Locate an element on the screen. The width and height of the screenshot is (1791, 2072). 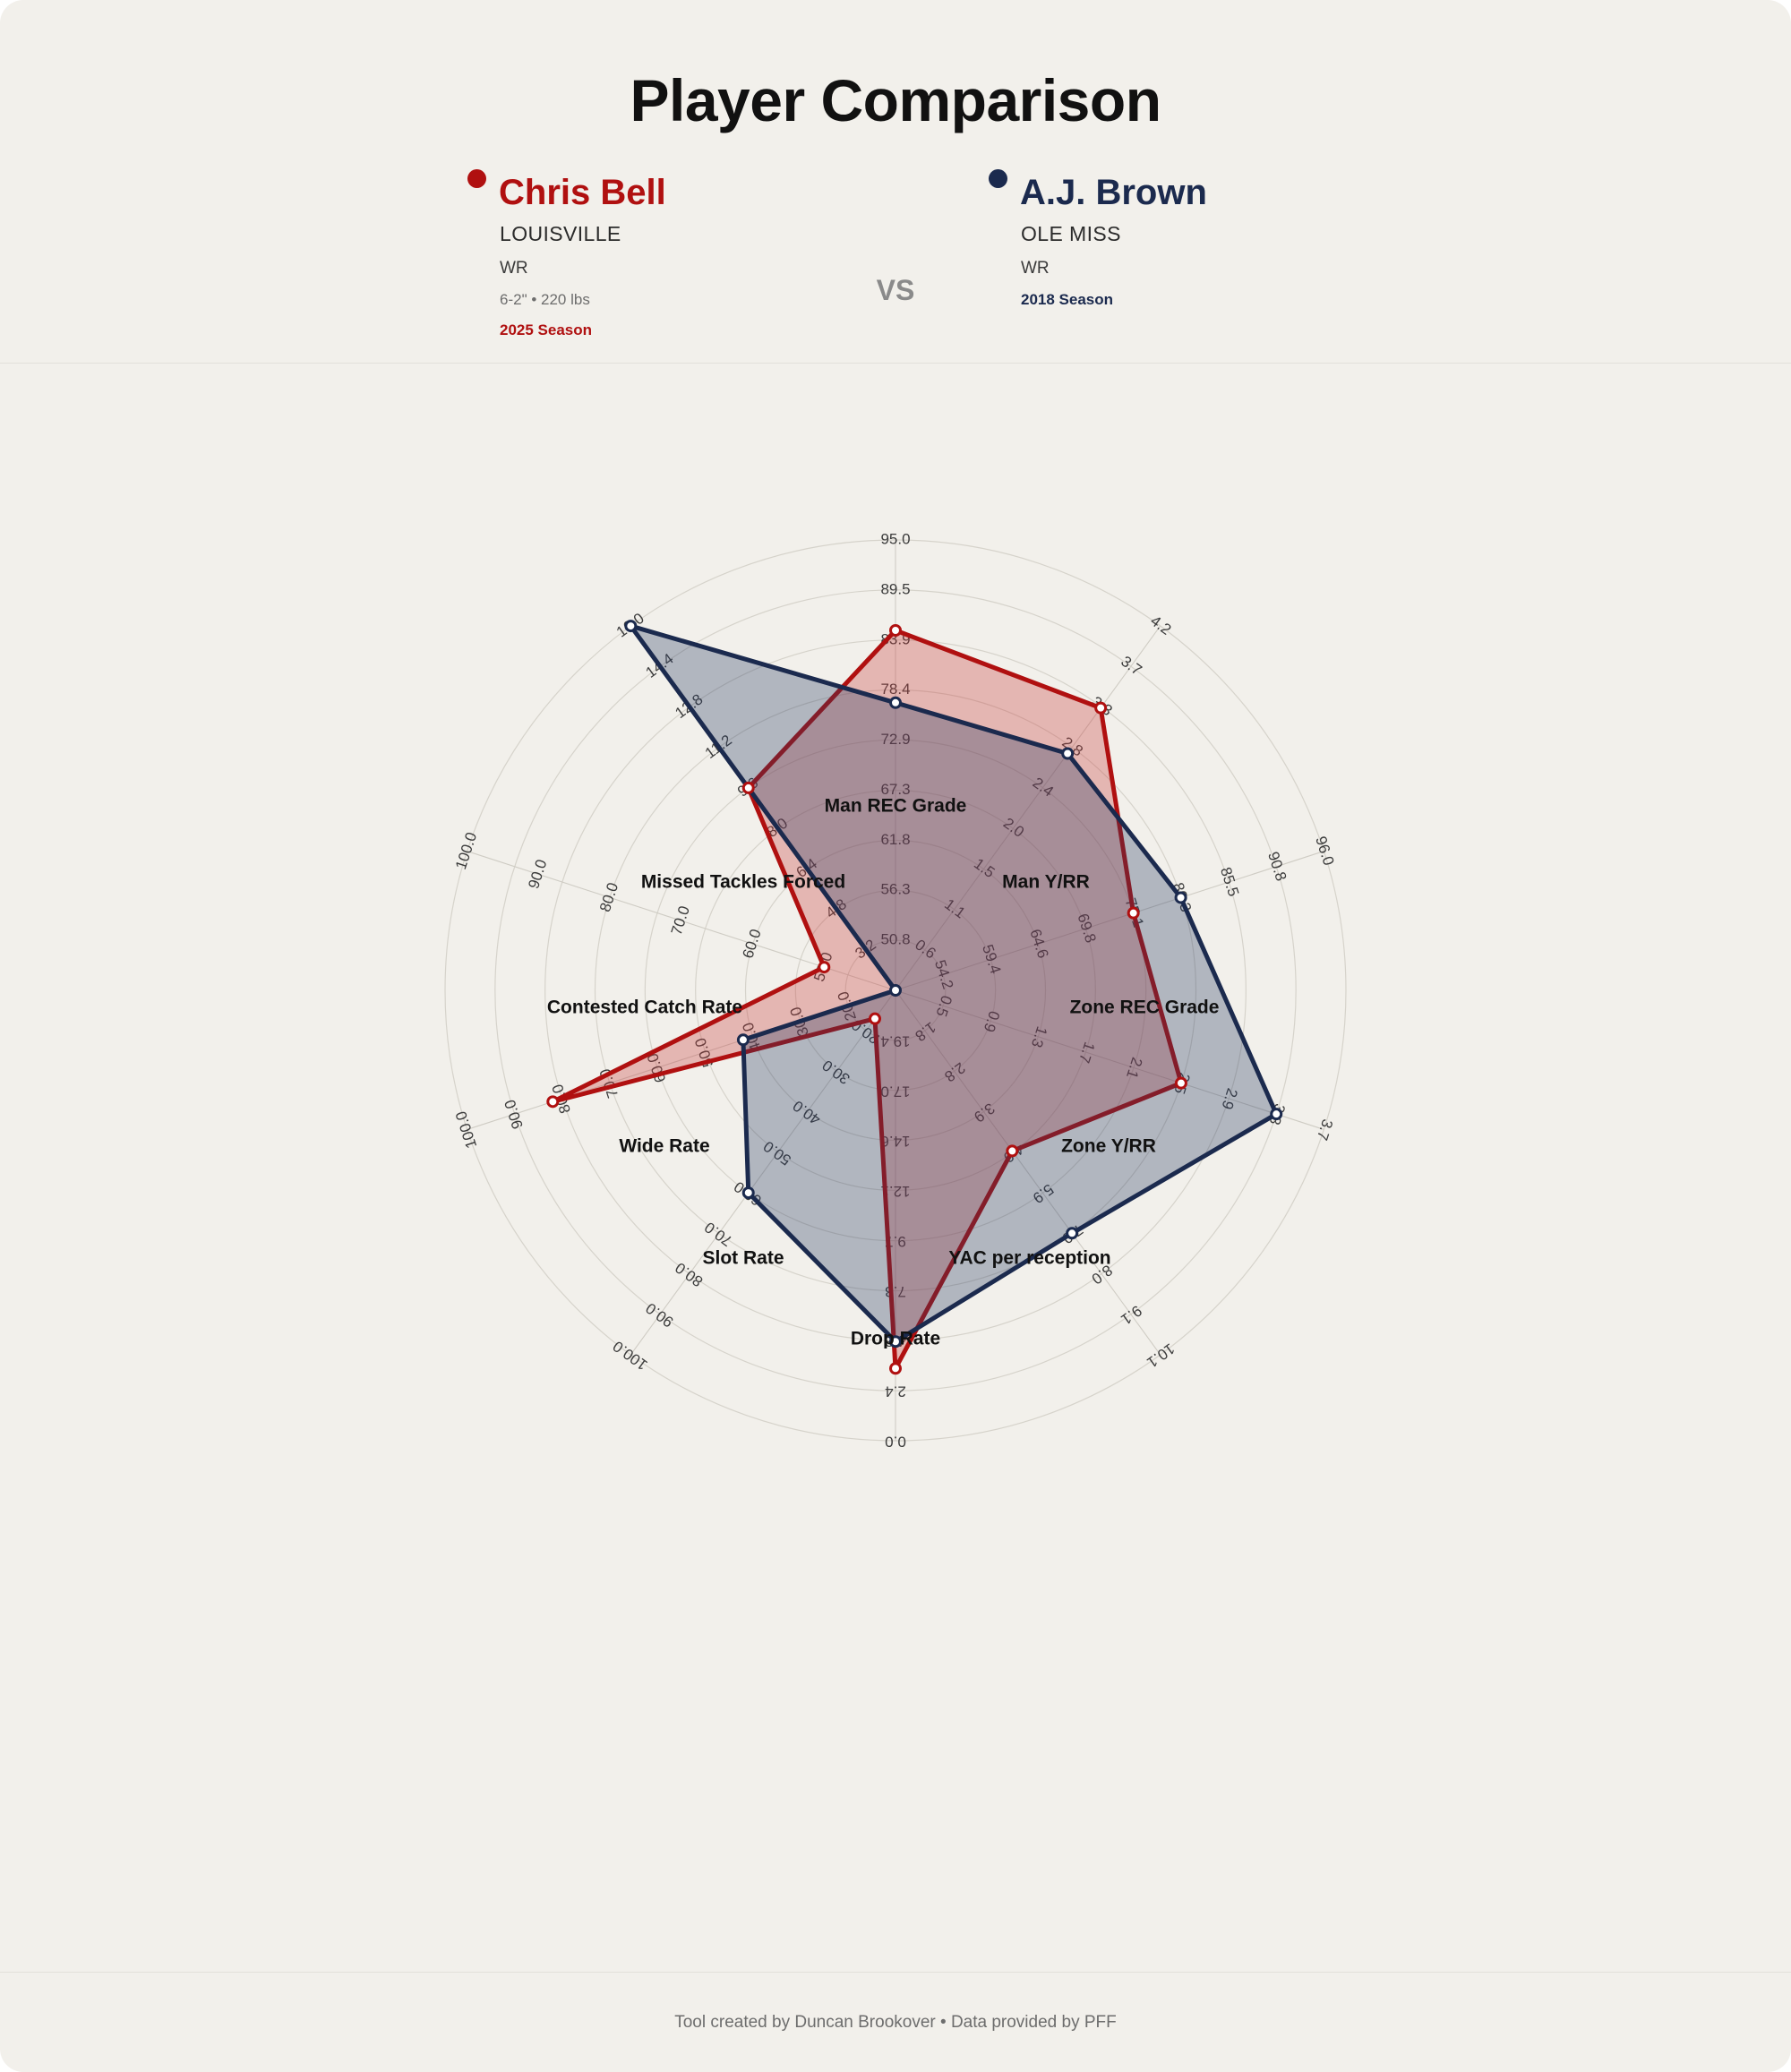
axis-tick-label: 10.1 is located at coordinates (1161, 1355).